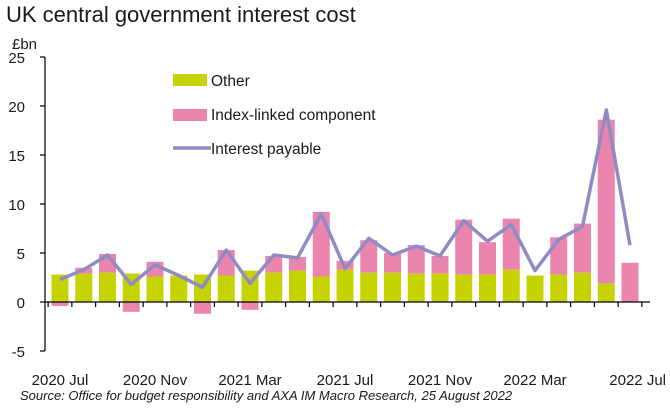 Image resolution: width=670 pixels, height=409 pixels. What do you see at coordinates (181, 14) in the screenshot?
I see `chart-title: UK central government interest cost` at bounding box center [181, 14].